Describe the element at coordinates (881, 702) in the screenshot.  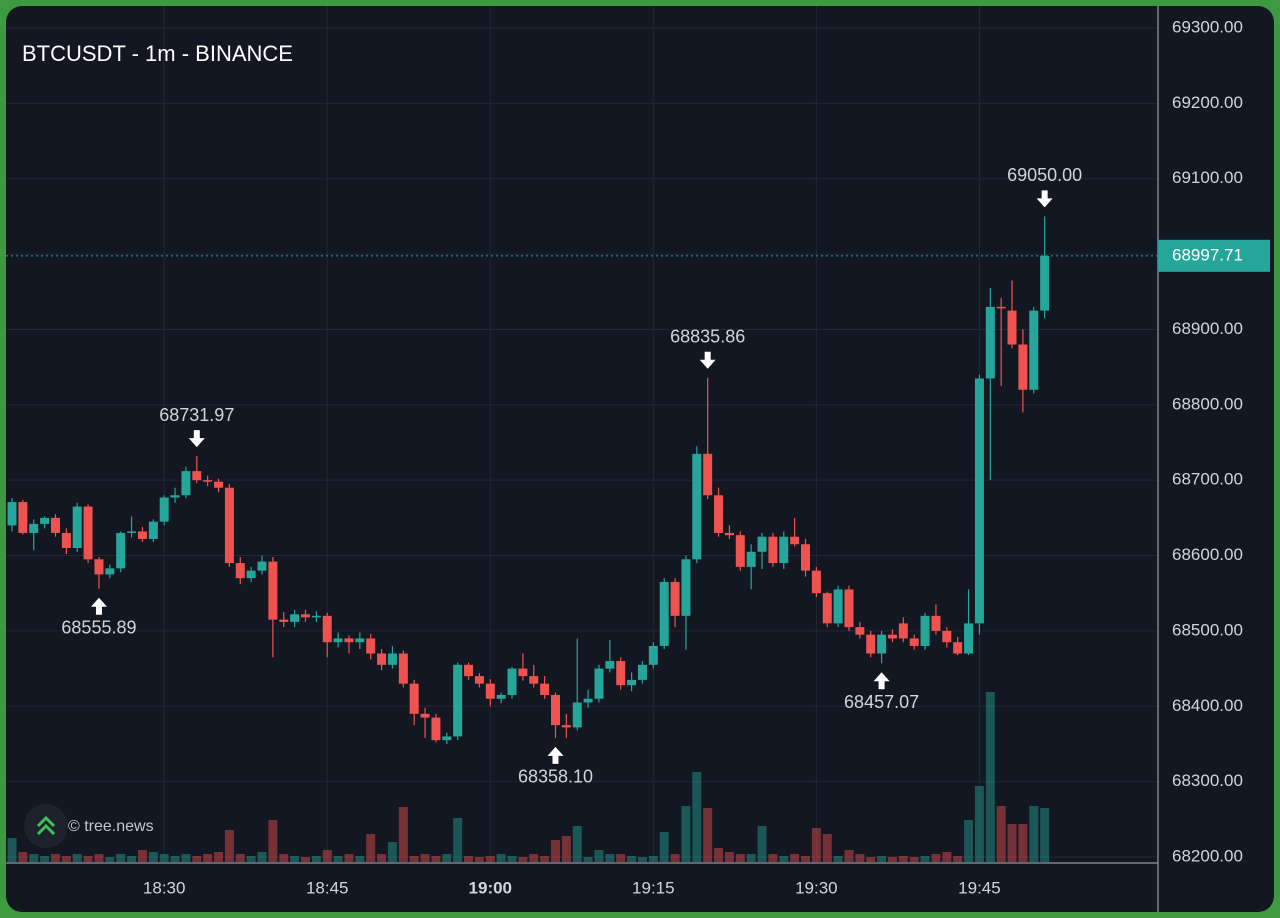
I see `annotation-label: 68457.07` at that location.